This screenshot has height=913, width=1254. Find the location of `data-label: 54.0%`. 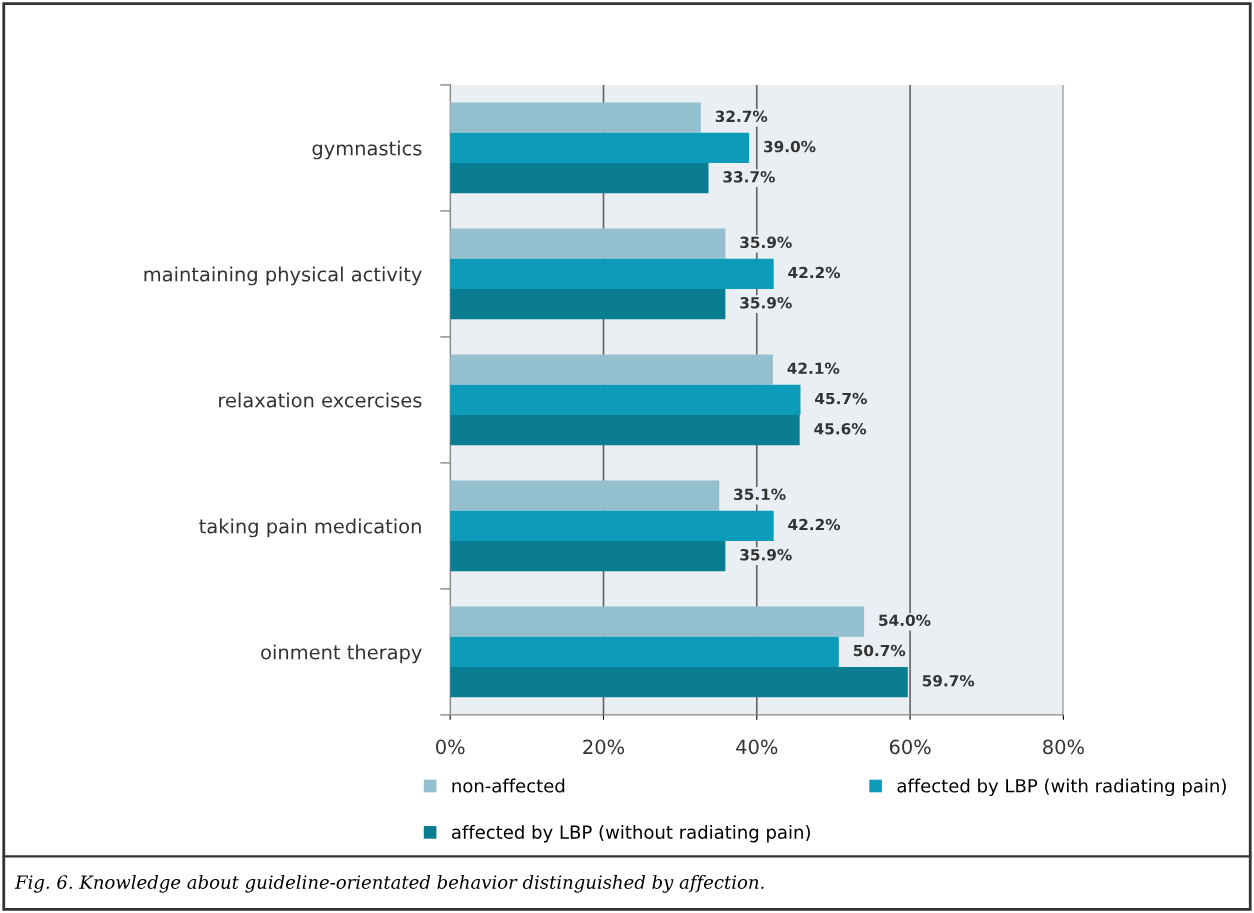

data-label: 54.0% is located at coordinates (905, 620).